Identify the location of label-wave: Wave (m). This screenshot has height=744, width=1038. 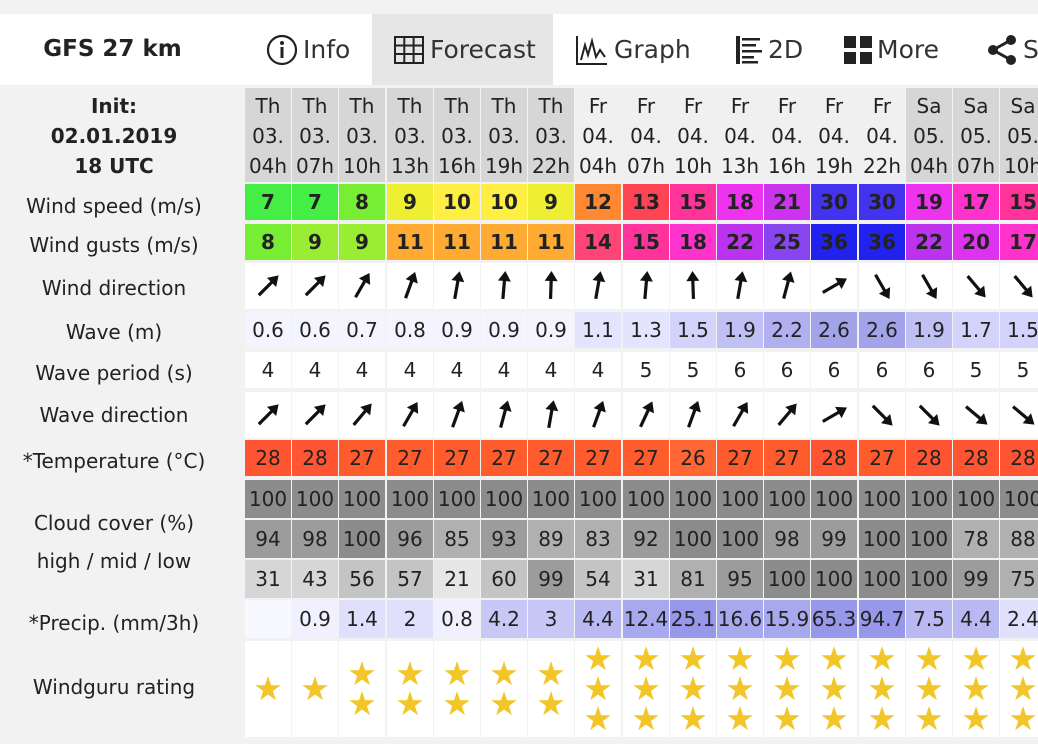
(114, 332).